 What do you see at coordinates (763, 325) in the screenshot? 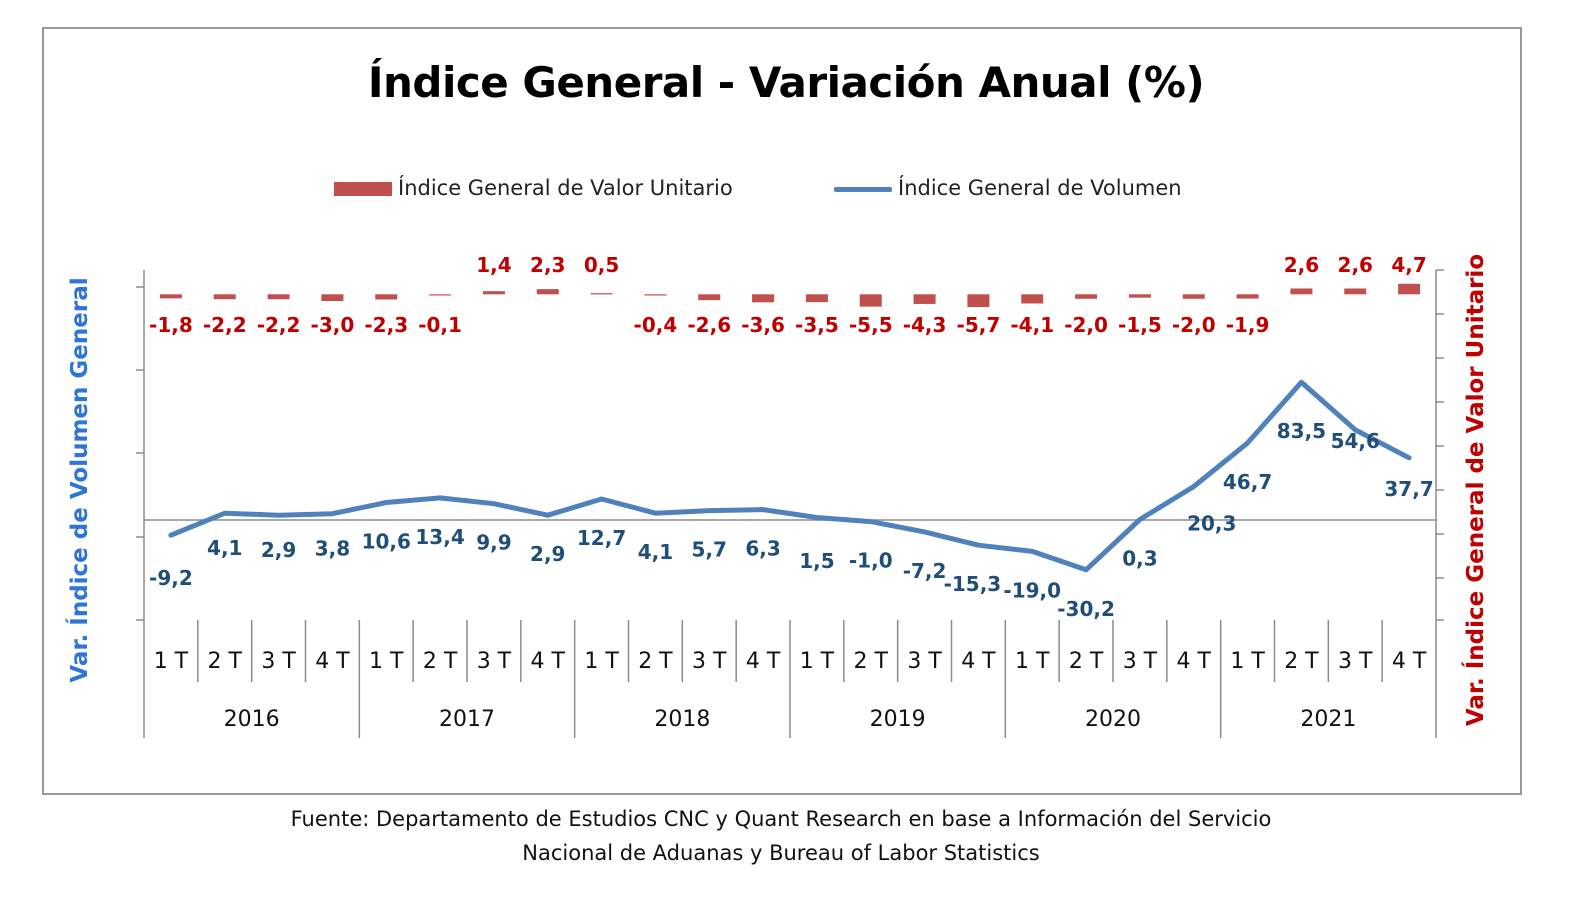
I see `data-label-valor-unitario: -3,6` at bounding box center [763, 325].